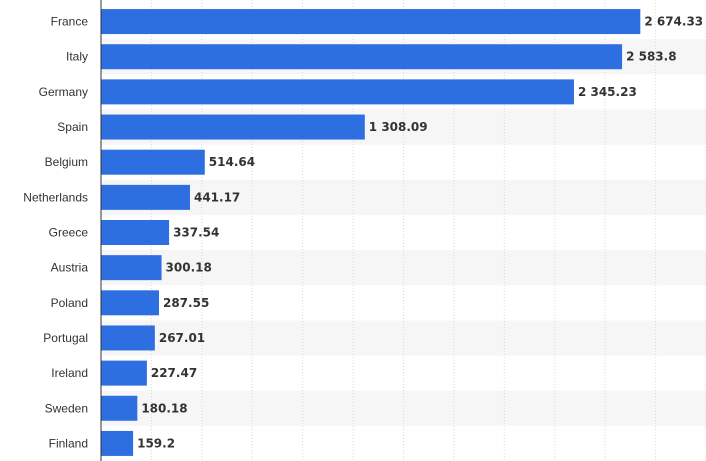  What do you see at coordinates (337, 92) in the screenshot?
I see `bar-germany` at bounding box center [337, 92].